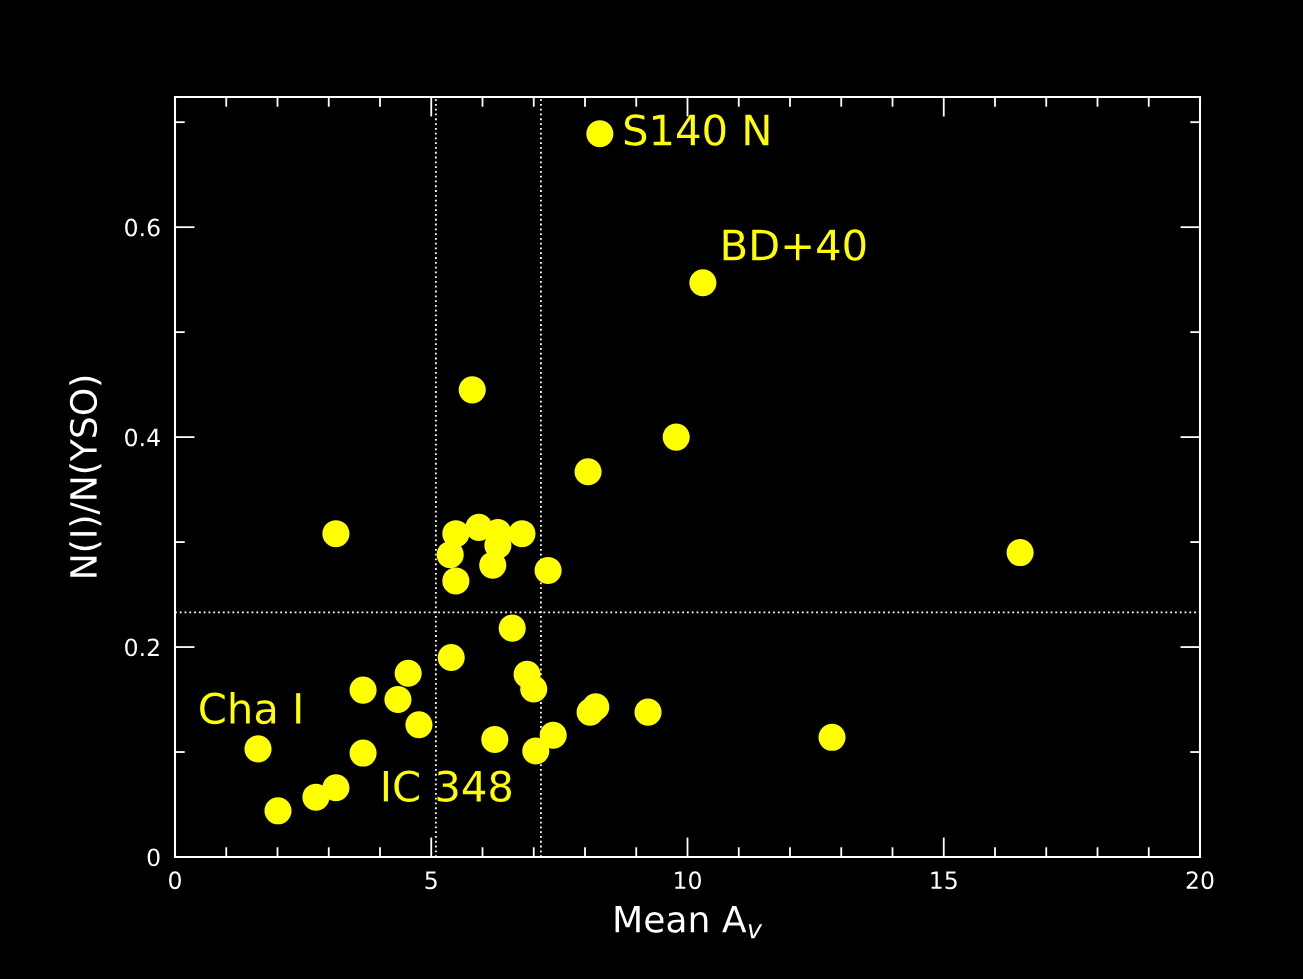 Image resolution: width=1303 pixels, height=979 pixels. I want to click on annotation: BD+40, so click(794, 245).